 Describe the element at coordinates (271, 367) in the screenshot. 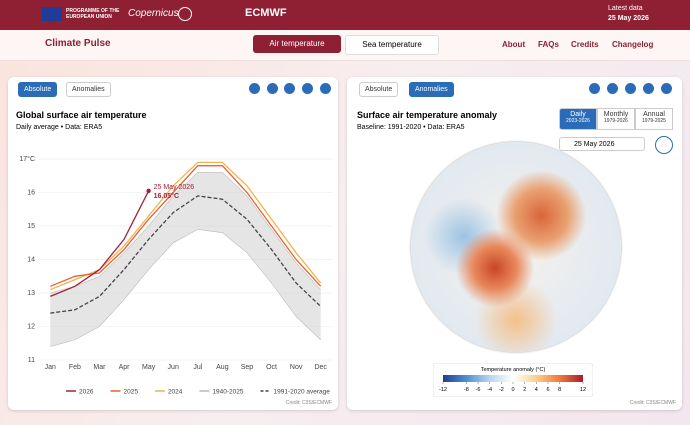

I see `x-tick-label: Oct` at that location.